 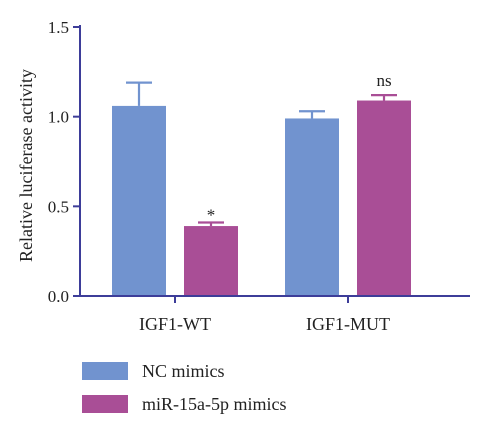 What do you see at coordinates (58, 206) in the screenshot?
I see `y-tick-label: 0.5` at bounding box center [58, 206].